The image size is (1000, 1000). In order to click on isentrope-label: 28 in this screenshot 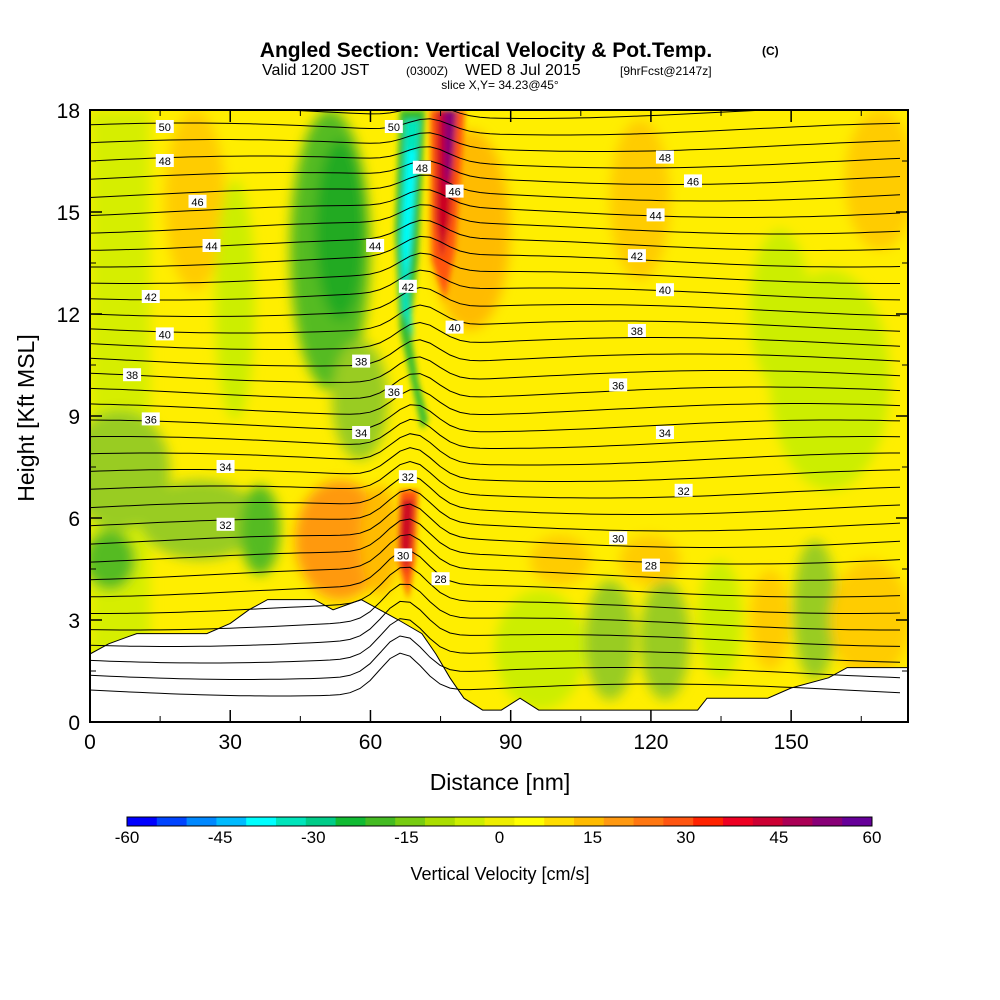, I will do `click(651, 567)`.